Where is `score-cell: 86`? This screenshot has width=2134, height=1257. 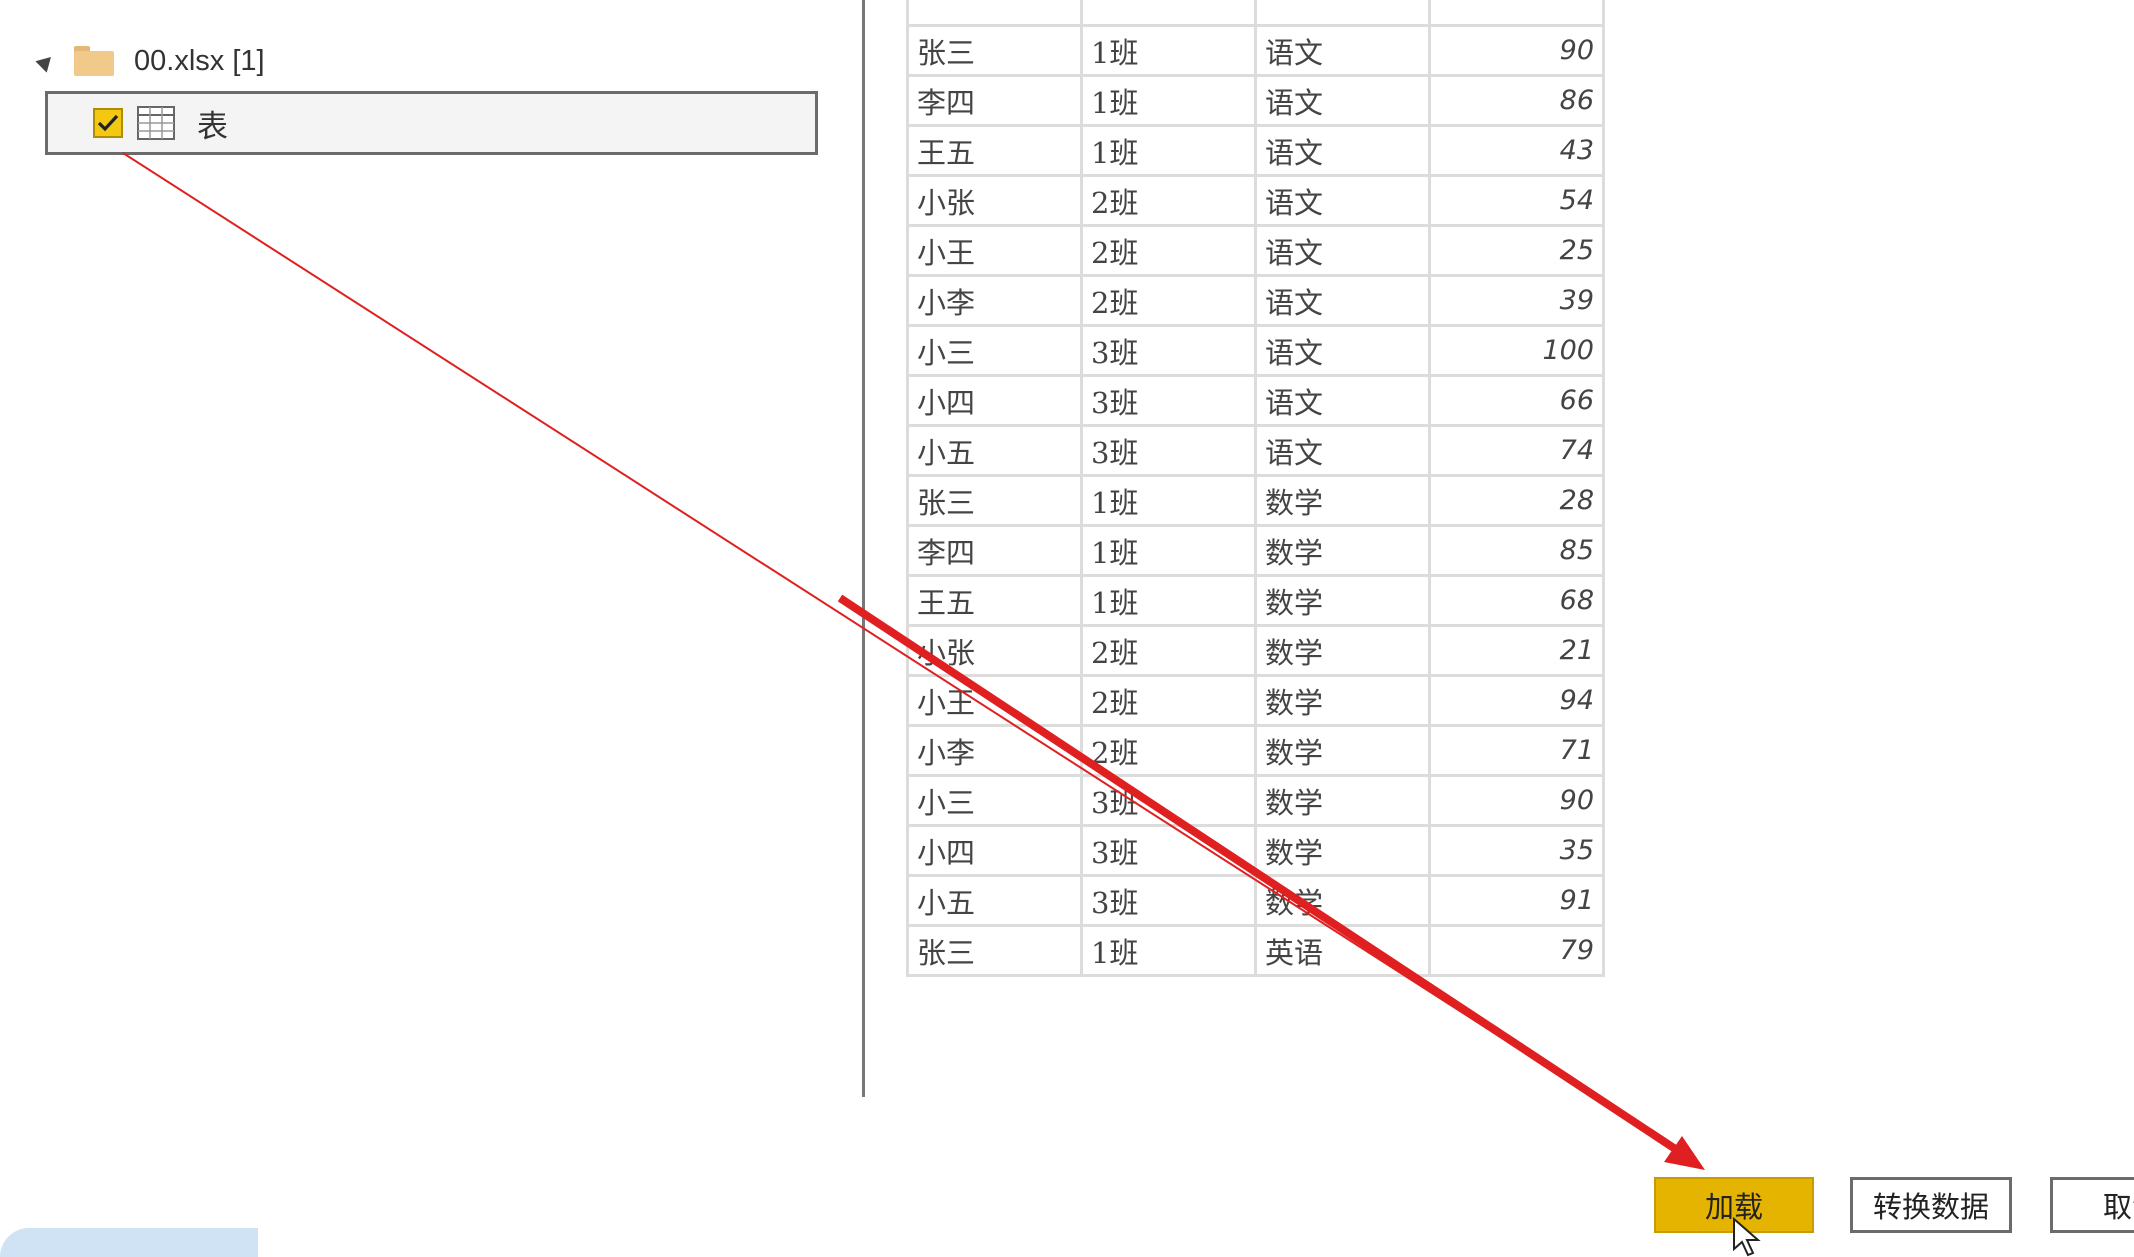 score-cell: 86 is located at coordinates (1516, 100).